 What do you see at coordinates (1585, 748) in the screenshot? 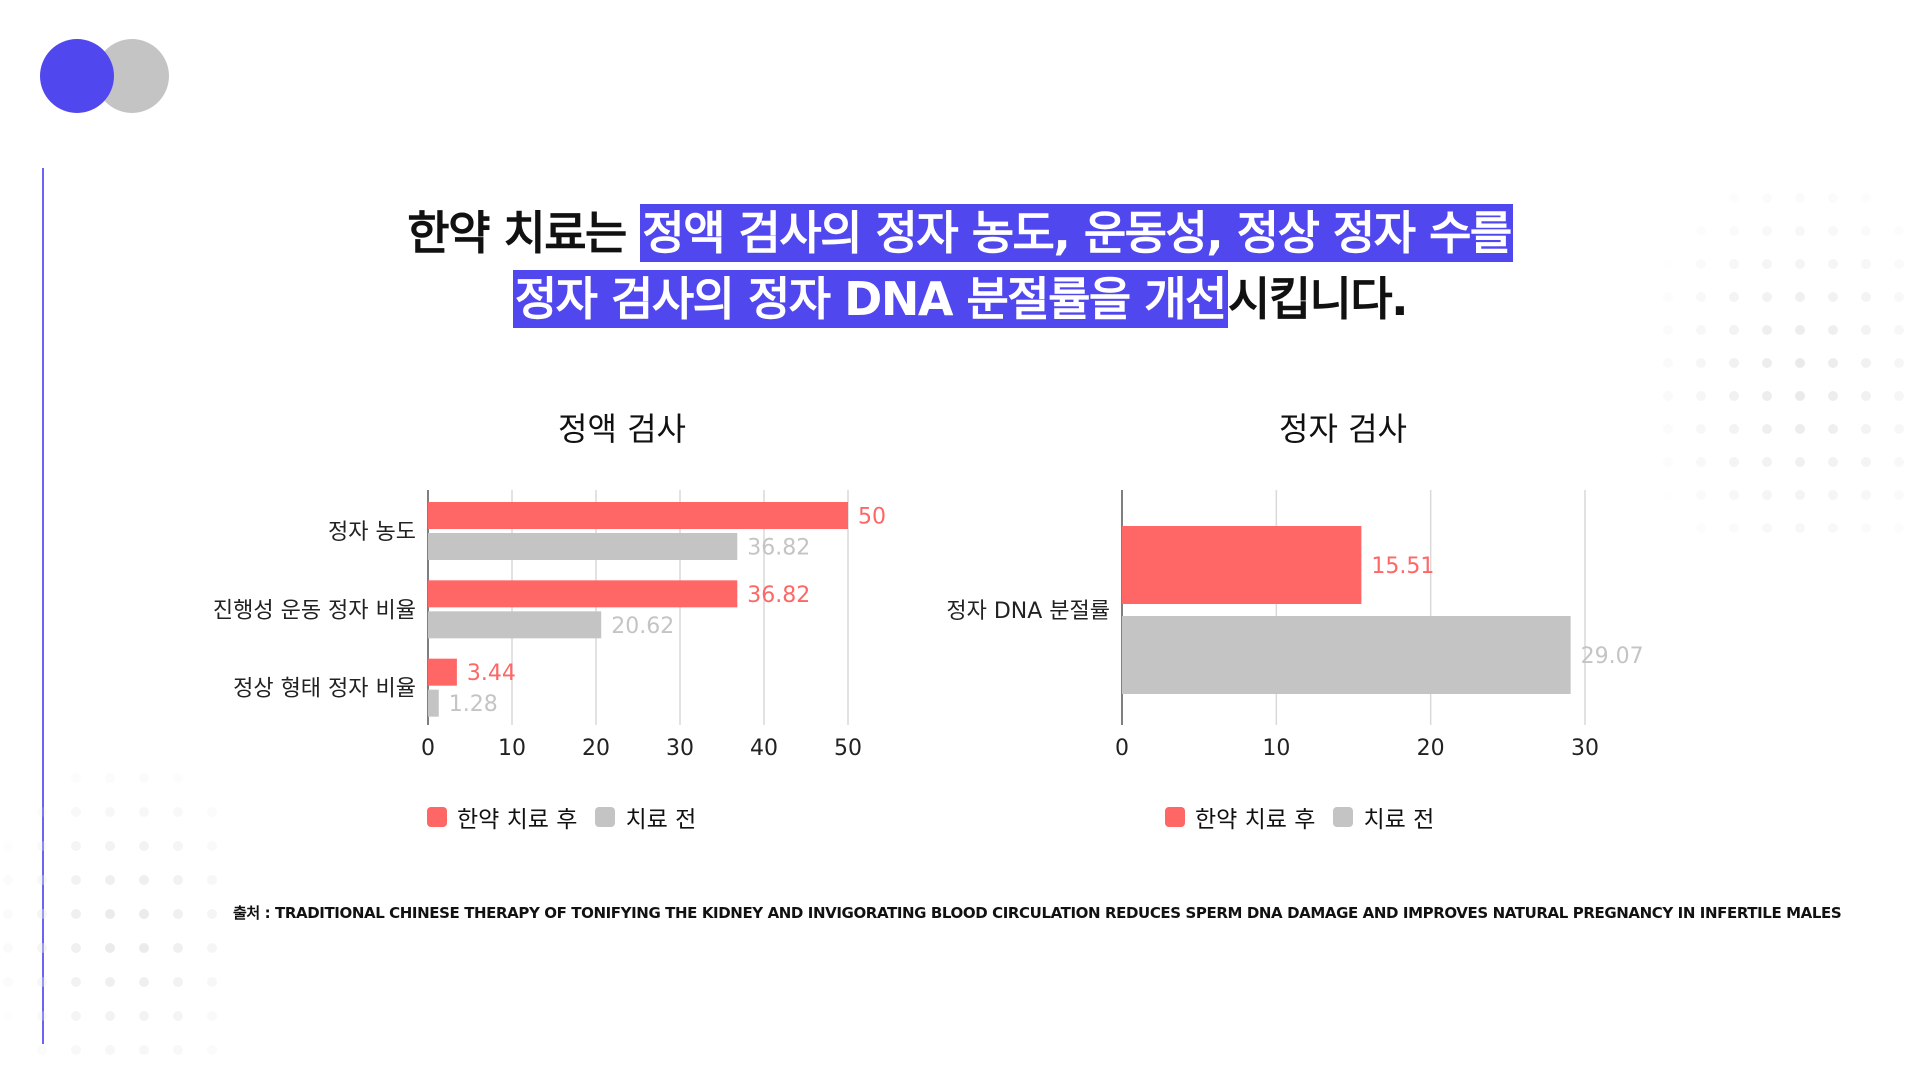
I see `chart2-tick-label: 30` at bounding box center [1585, 748].